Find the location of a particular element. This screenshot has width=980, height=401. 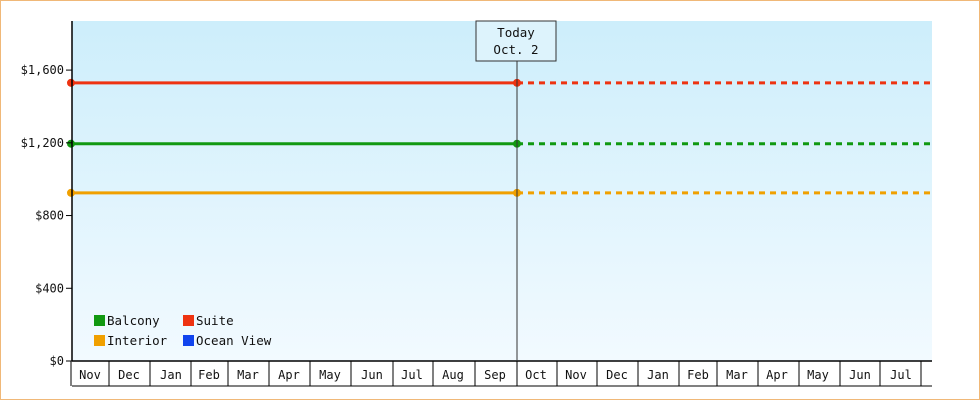

data-point-balcony-start is located at coordinates (71, 143).